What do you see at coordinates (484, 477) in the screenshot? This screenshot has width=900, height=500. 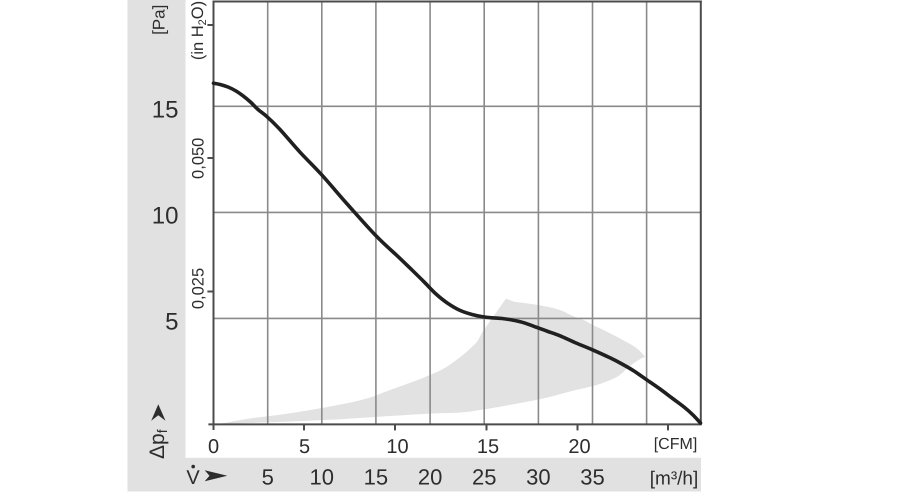 I see `svg-text: 25` at bounding box center [484, 477].